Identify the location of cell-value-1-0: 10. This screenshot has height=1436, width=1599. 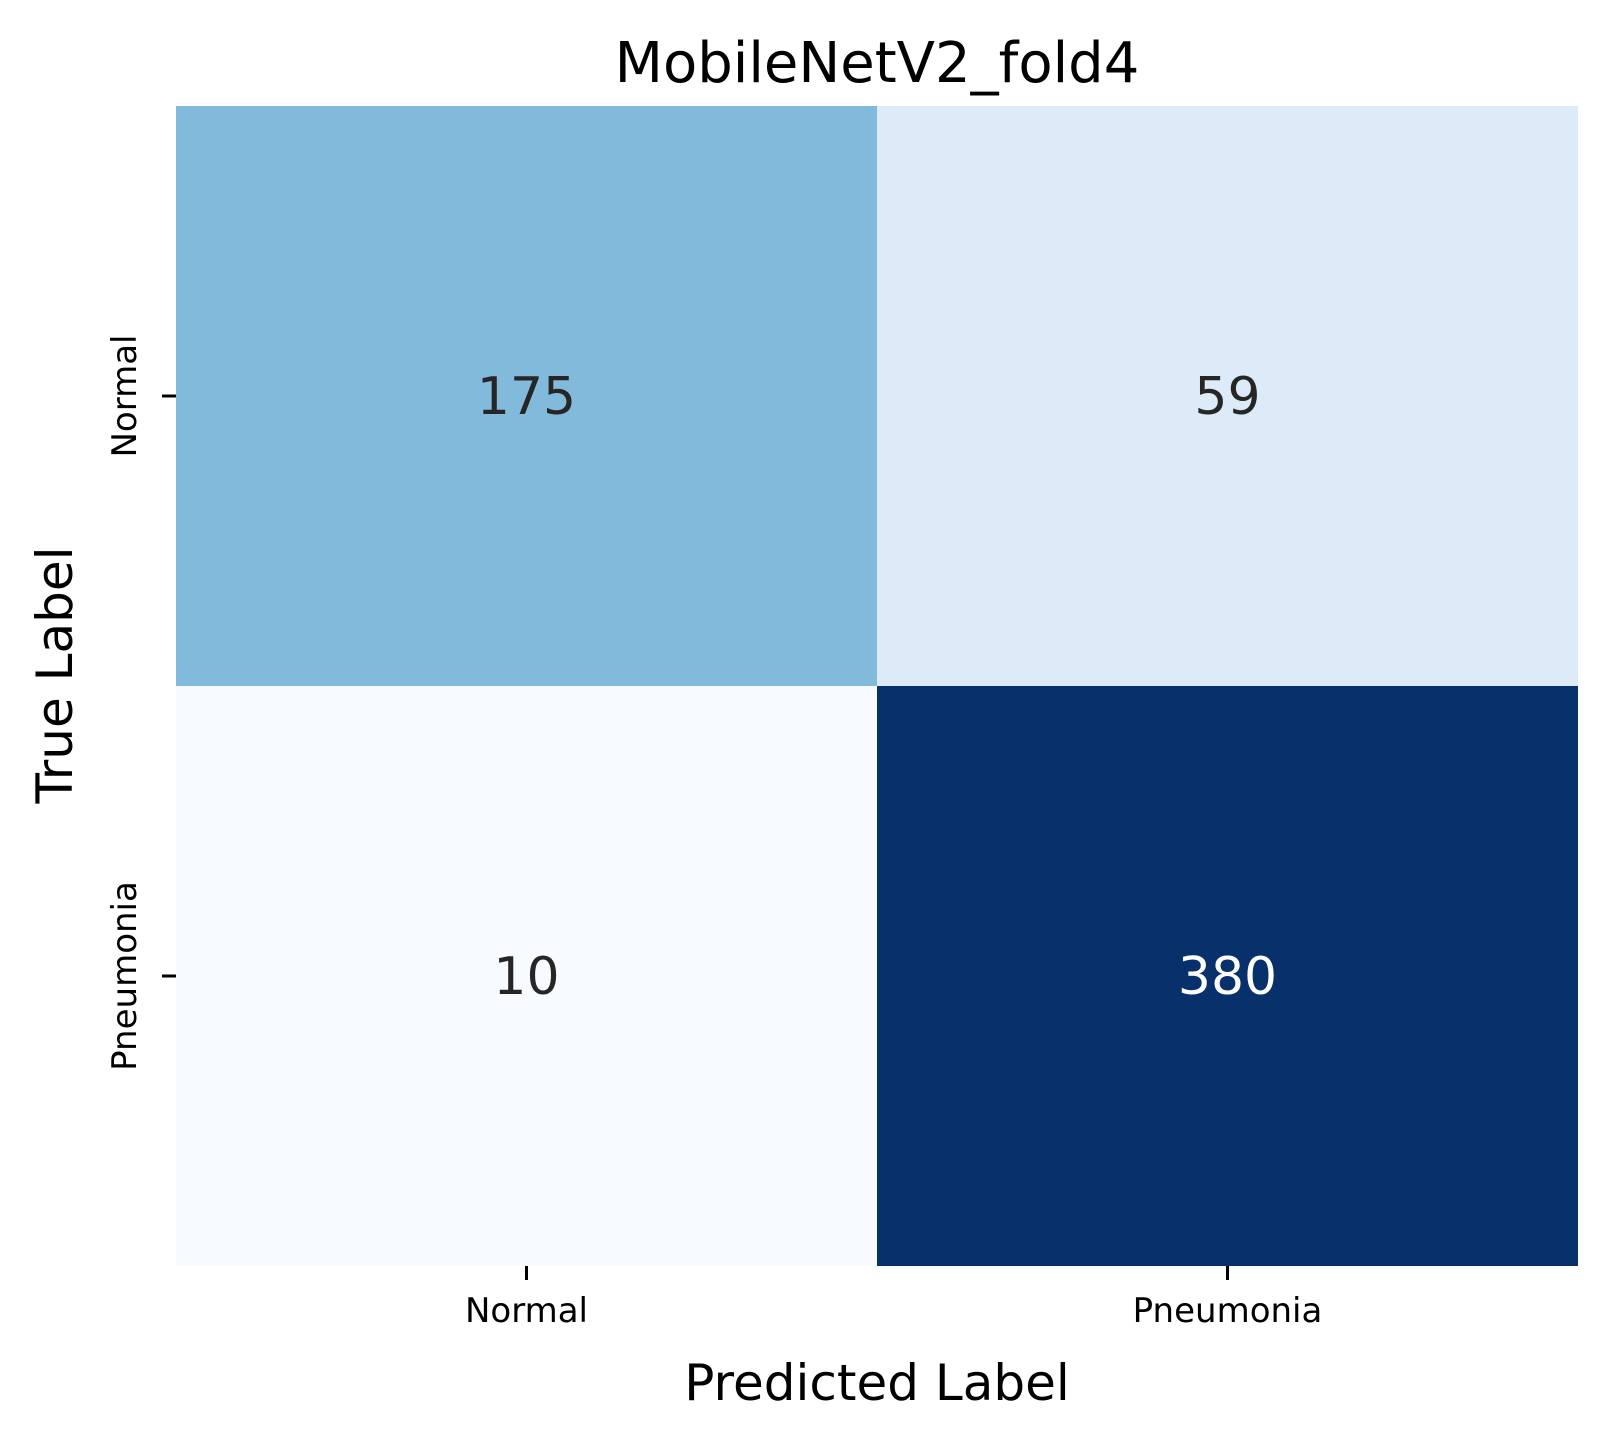
(526, 977).